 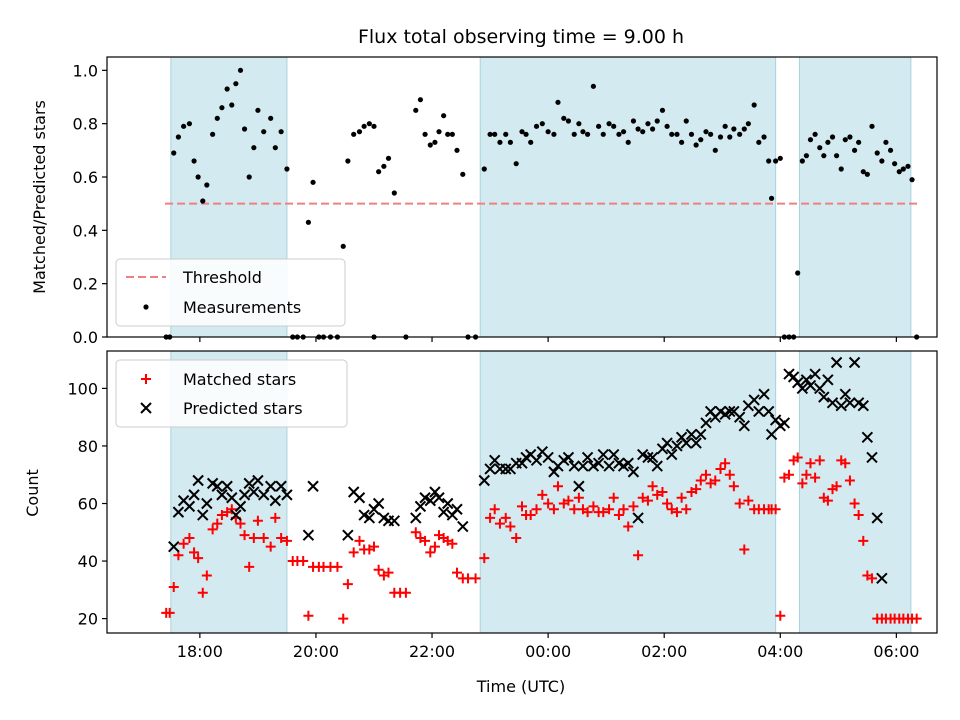 What do you see at coordinates (39, 197) in the screenshot?
I see `top-y-axis-label: Matched/Predicted stars` at bounding box center [39, 197].